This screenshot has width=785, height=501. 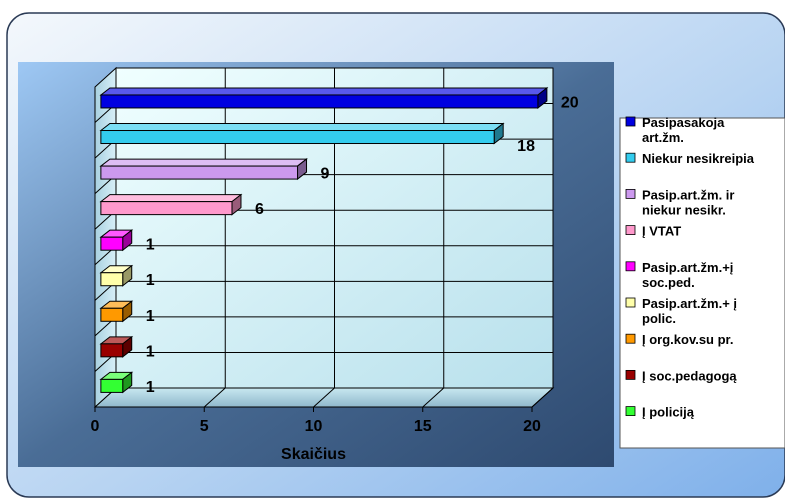 What do you see at coordinates (659, 318) in the screenshot?
I see `legend-label: polic.` at bounding box center [659, 318].